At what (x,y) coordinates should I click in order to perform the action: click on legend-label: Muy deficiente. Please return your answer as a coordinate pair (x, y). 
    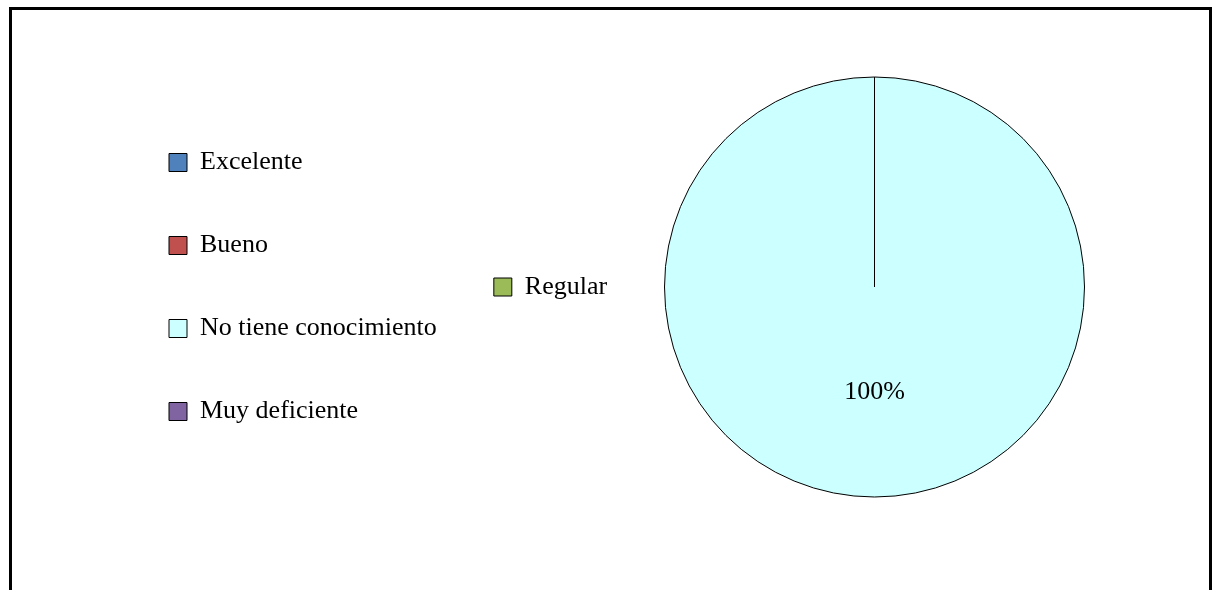
    Looking at the image, I should click on (279, 410).